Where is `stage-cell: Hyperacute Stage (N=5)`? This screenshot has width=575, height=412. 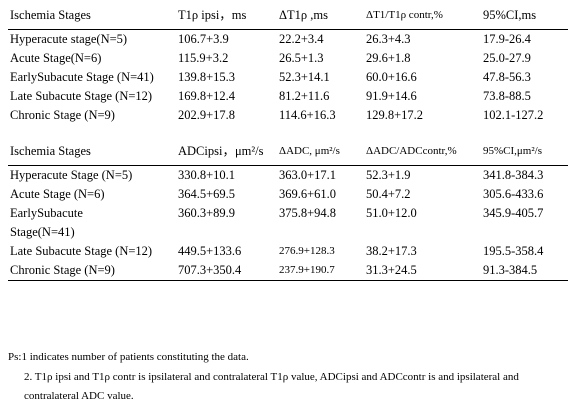 stage-cell: Hyperacute Stage (N=5) is located at coordinates (71, 175).